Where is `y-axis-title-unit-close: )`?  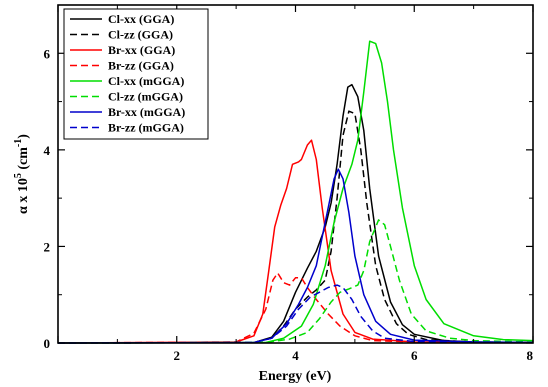 y-axis-title-unit-close: ) is located at coordinates (23, 136).